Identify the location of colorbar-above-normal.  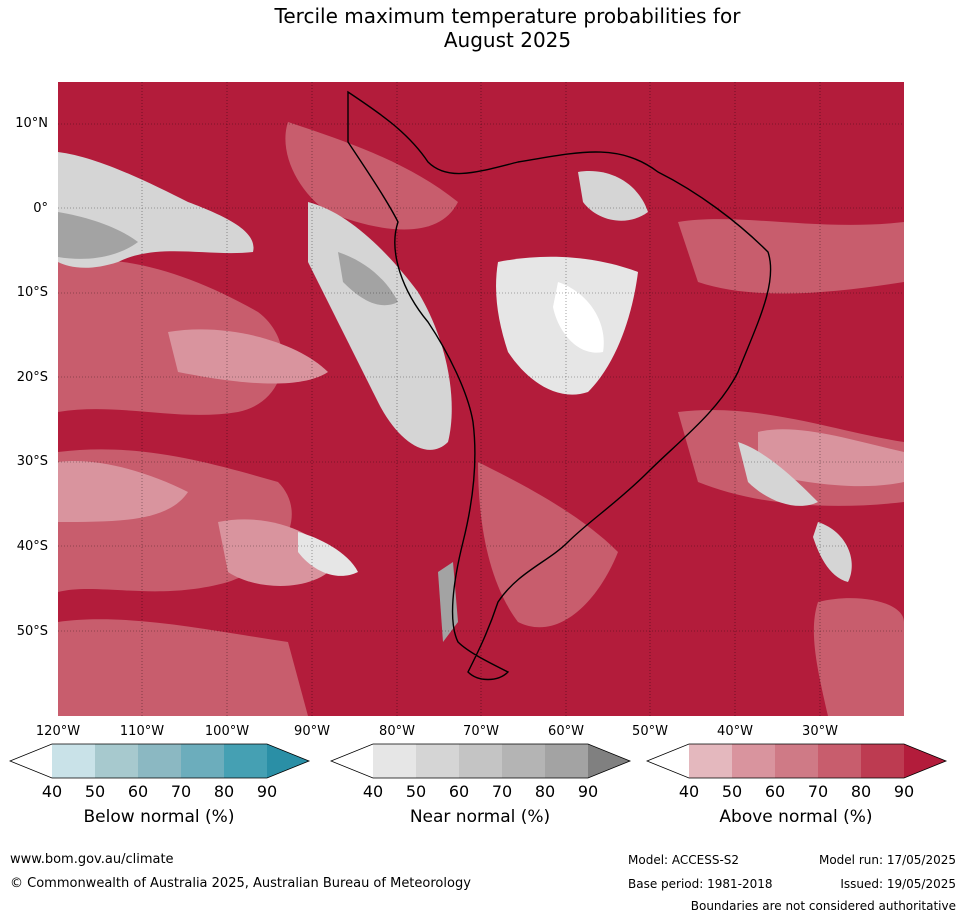
(797, 761).